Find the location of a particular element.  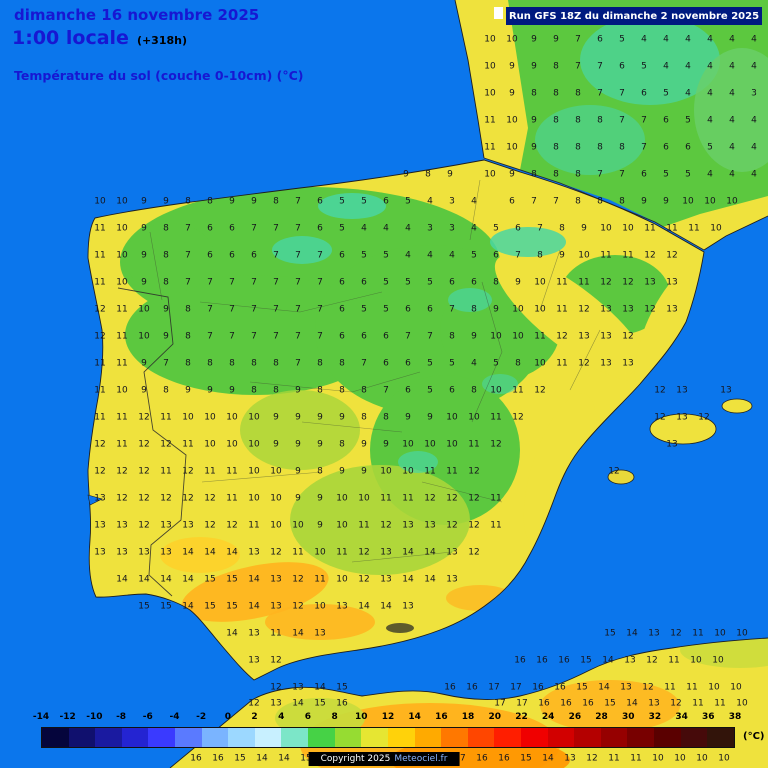

legend-tick-label: 18 is located at coordinates (468, 717).